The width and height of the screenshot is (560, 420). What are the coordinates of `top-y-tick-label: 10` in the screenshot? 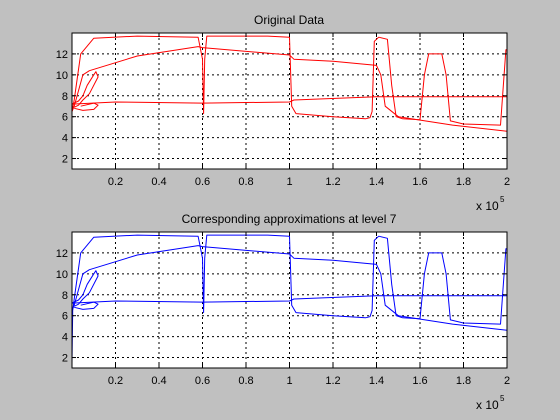 It's located at (62, 76).